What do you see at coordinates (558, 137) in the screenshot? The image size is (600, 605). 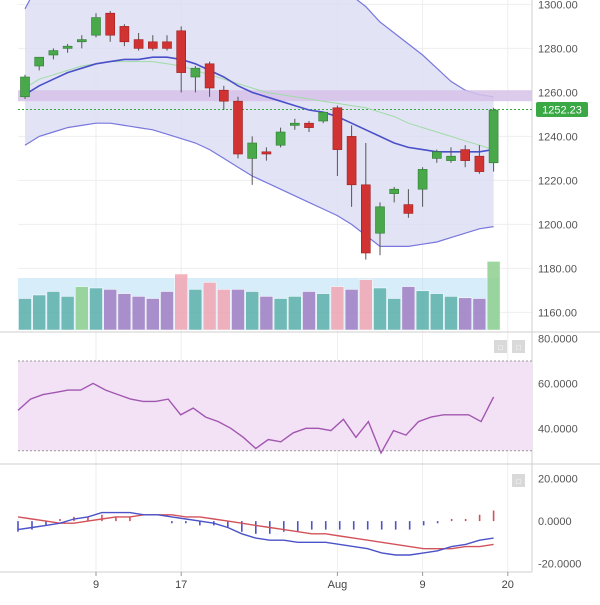 I see `price-tick-label: 1240.00` at bounding box center [558, 137].